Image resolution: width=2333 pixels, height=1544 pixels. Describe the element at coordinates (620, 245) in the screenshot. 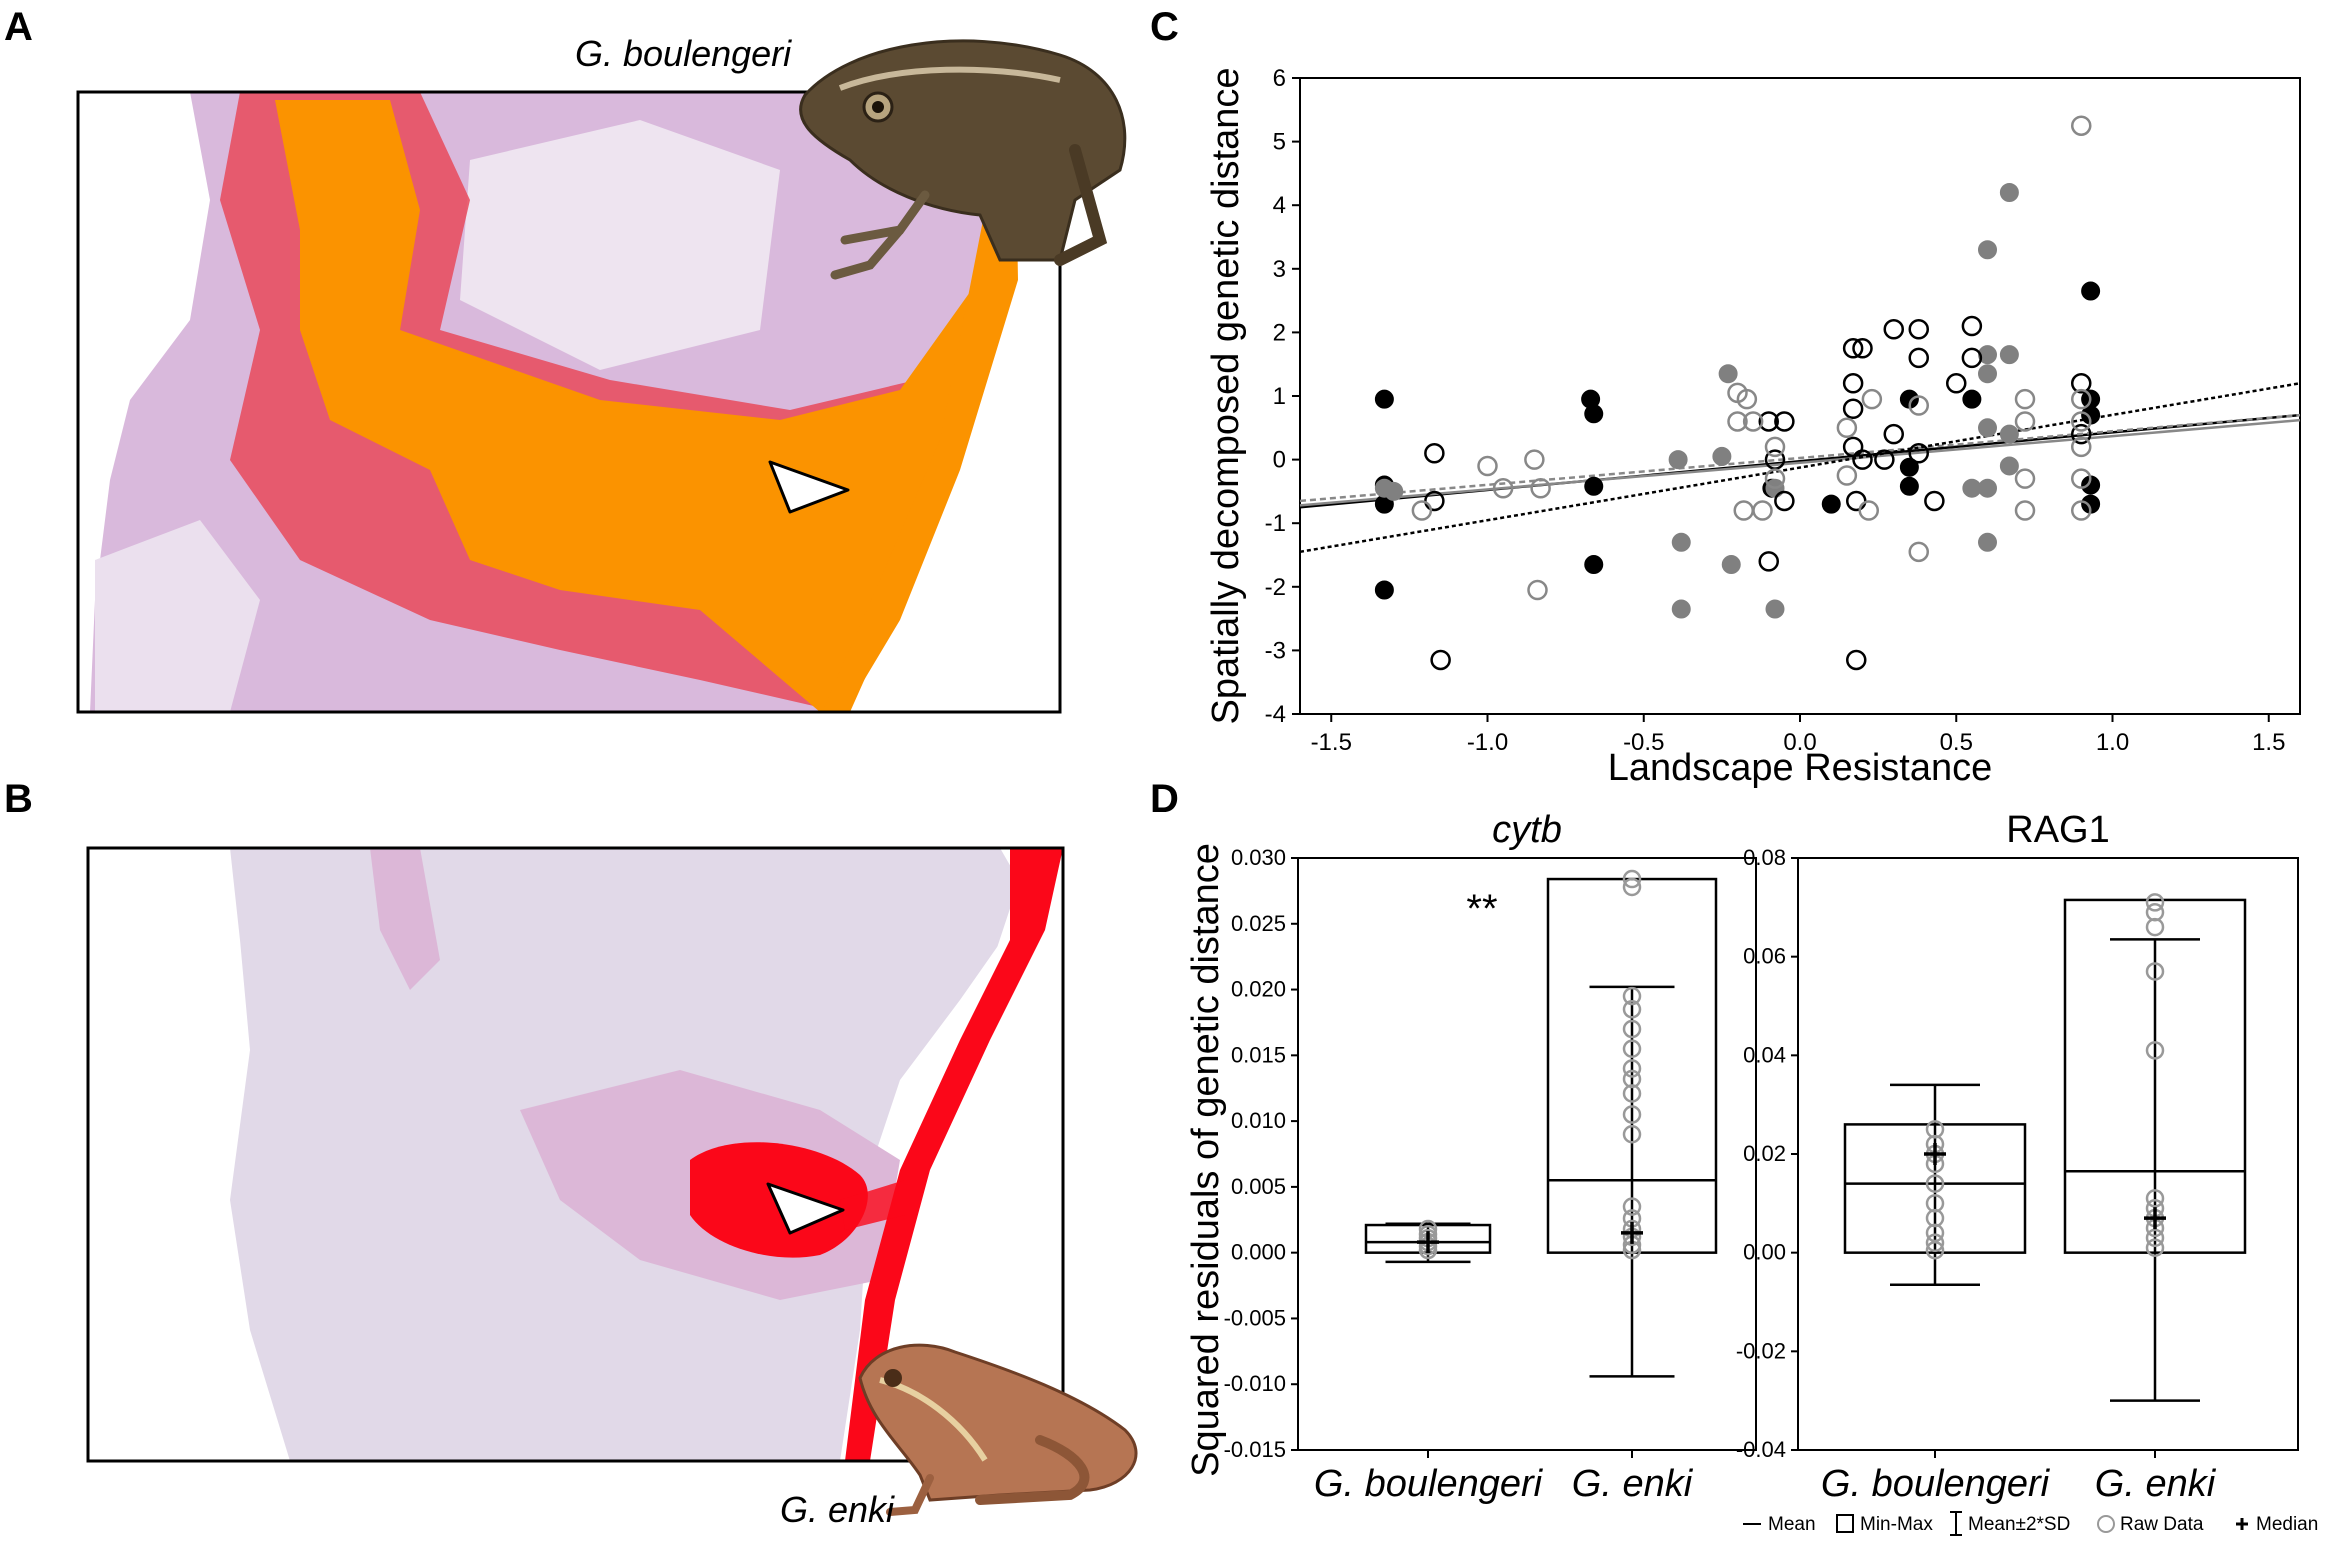

I see `map-a-light-patch` at that location.